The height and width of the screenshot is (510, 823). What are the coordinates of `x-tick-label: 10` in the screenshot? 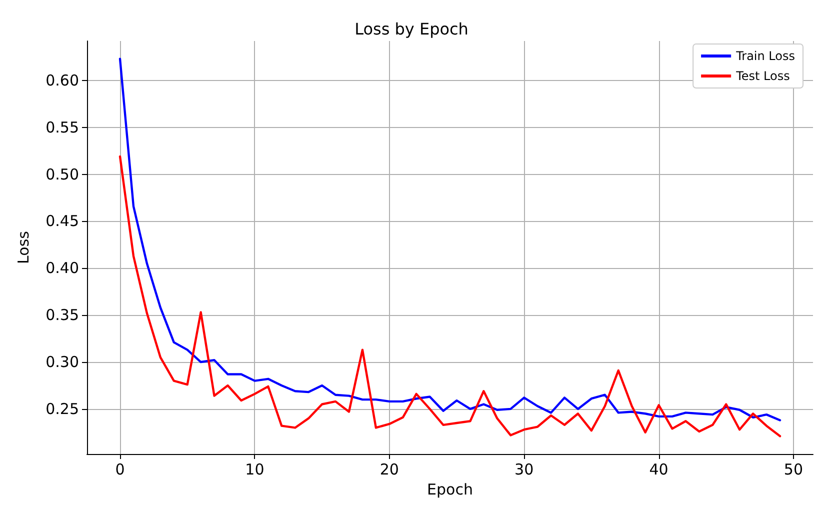 It's located at (254, 469).